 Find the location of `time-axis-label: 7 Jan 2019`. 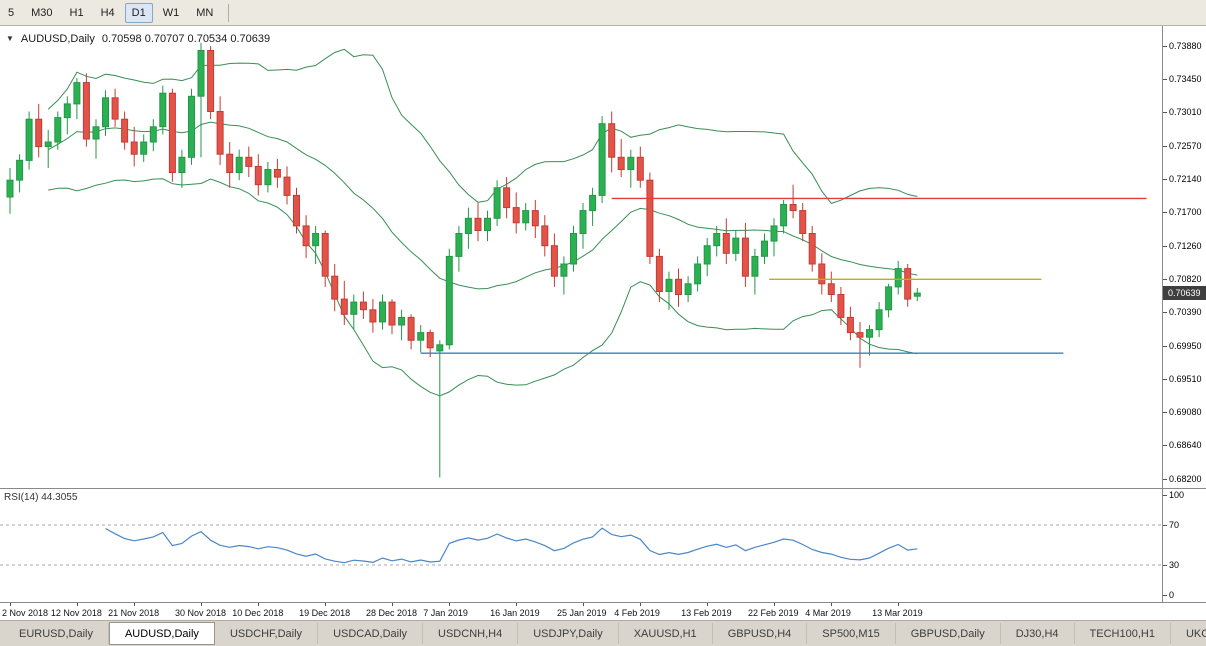

time-axis-label: 7 Jan 2019 is located at coordinates (445, 613).